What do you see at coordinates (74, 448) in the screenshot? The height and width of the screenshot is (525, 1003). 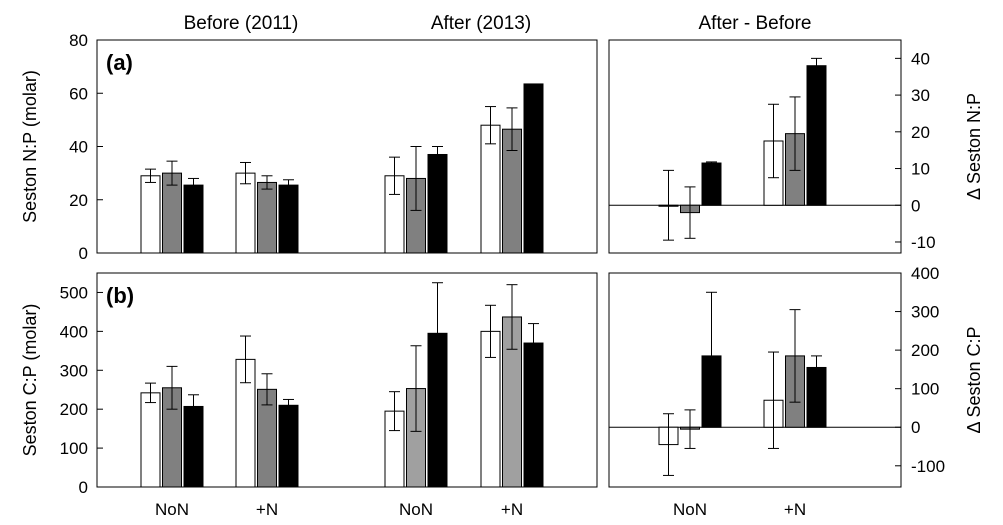 I see `ytick-label-b-before: 100` at bounding box center [74, 448].